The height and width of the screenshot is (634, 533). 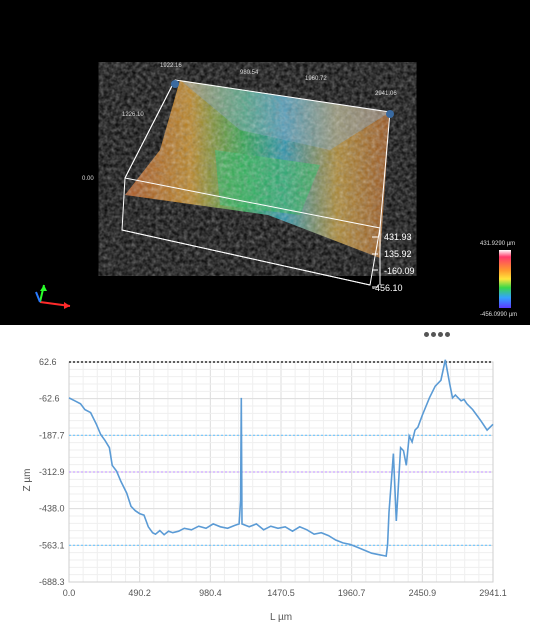 What do you see at coordinates (175, 84) in the screenshot?
I see `box-corner-handle-left` at bounding box center [175, 84].